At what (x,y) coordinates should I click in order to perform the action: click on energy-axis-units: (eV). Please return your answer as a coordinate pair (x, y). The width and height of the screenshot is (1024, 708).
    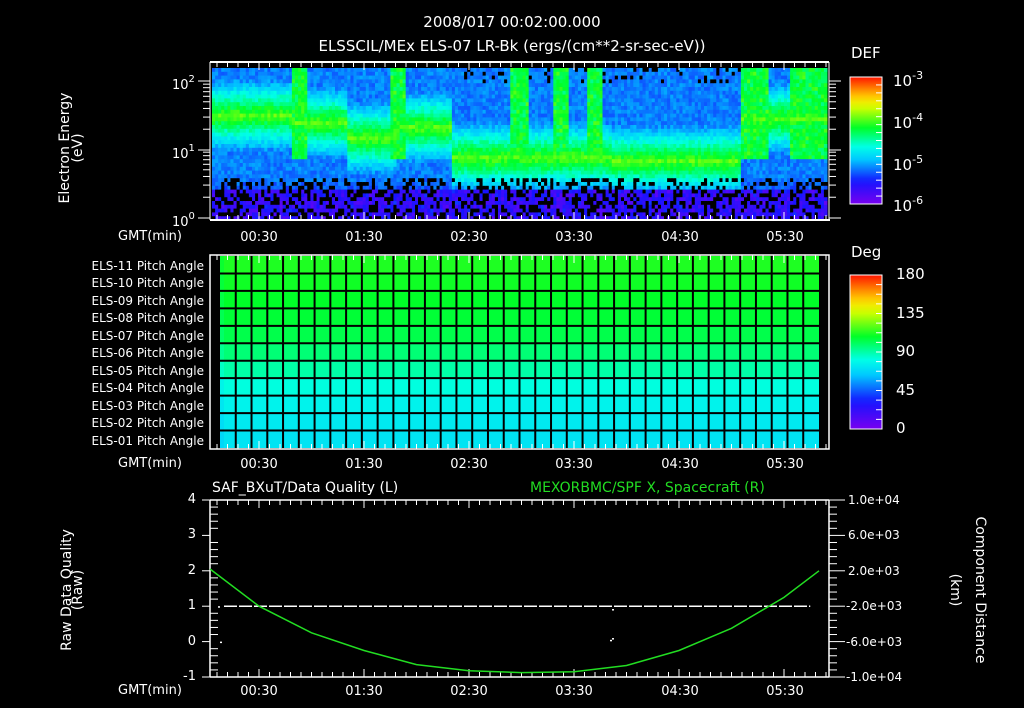
    Looking at the image, I should click on (78, 148).